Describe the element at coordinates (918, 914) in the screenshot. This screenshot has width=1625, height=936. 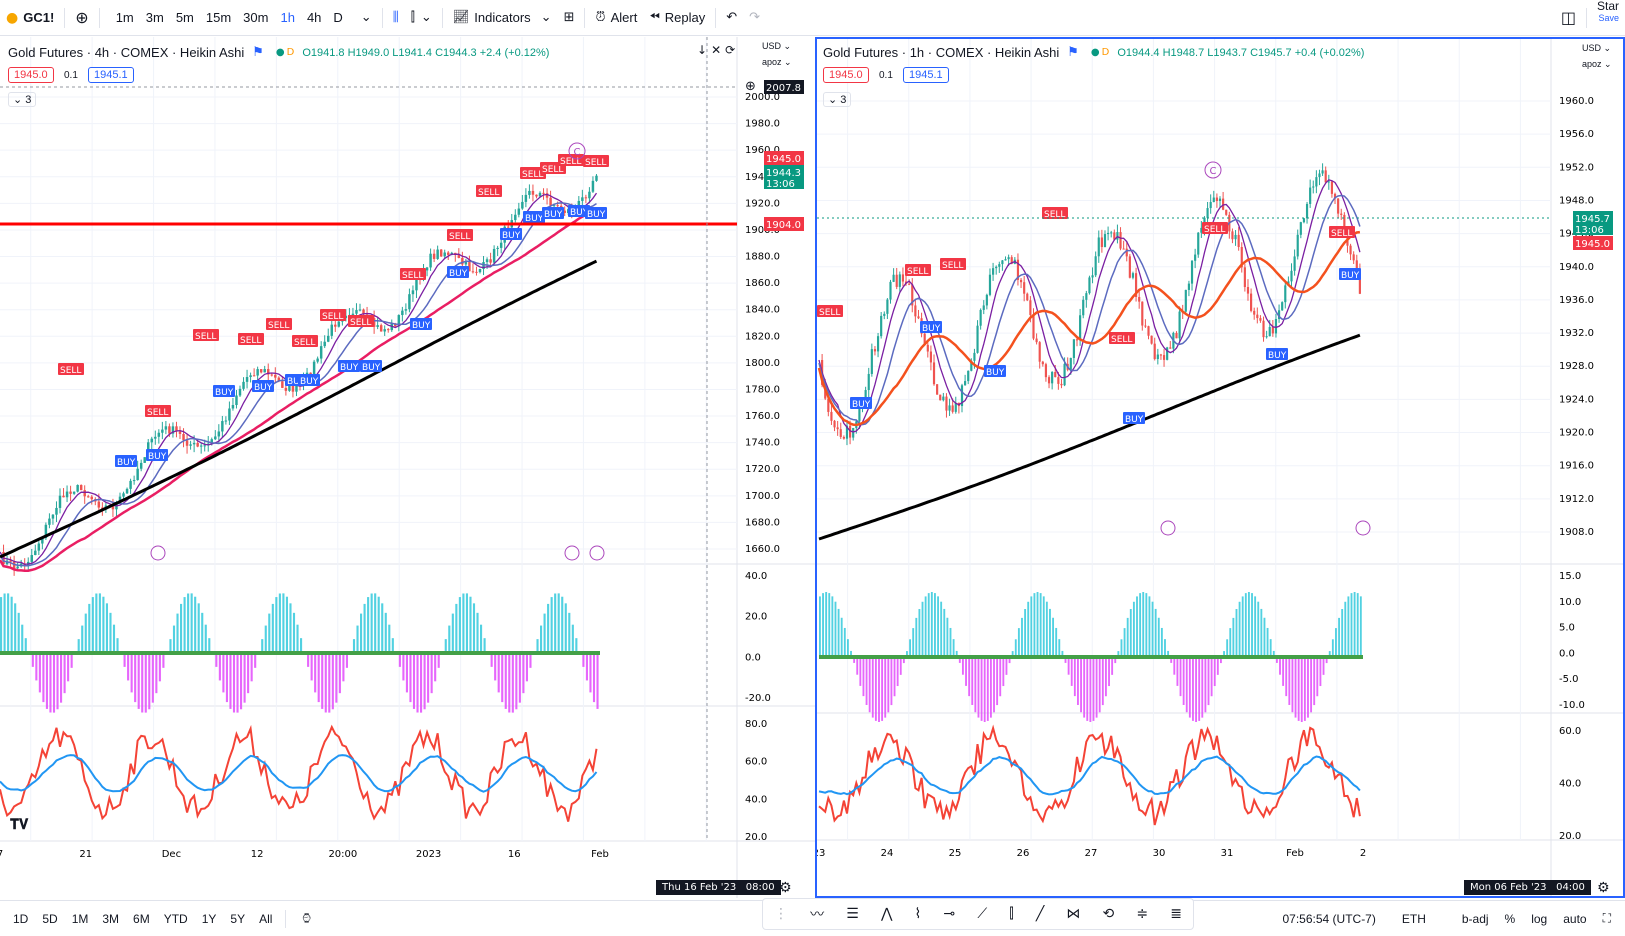
I see `gann-icon: ⌇` at that location.